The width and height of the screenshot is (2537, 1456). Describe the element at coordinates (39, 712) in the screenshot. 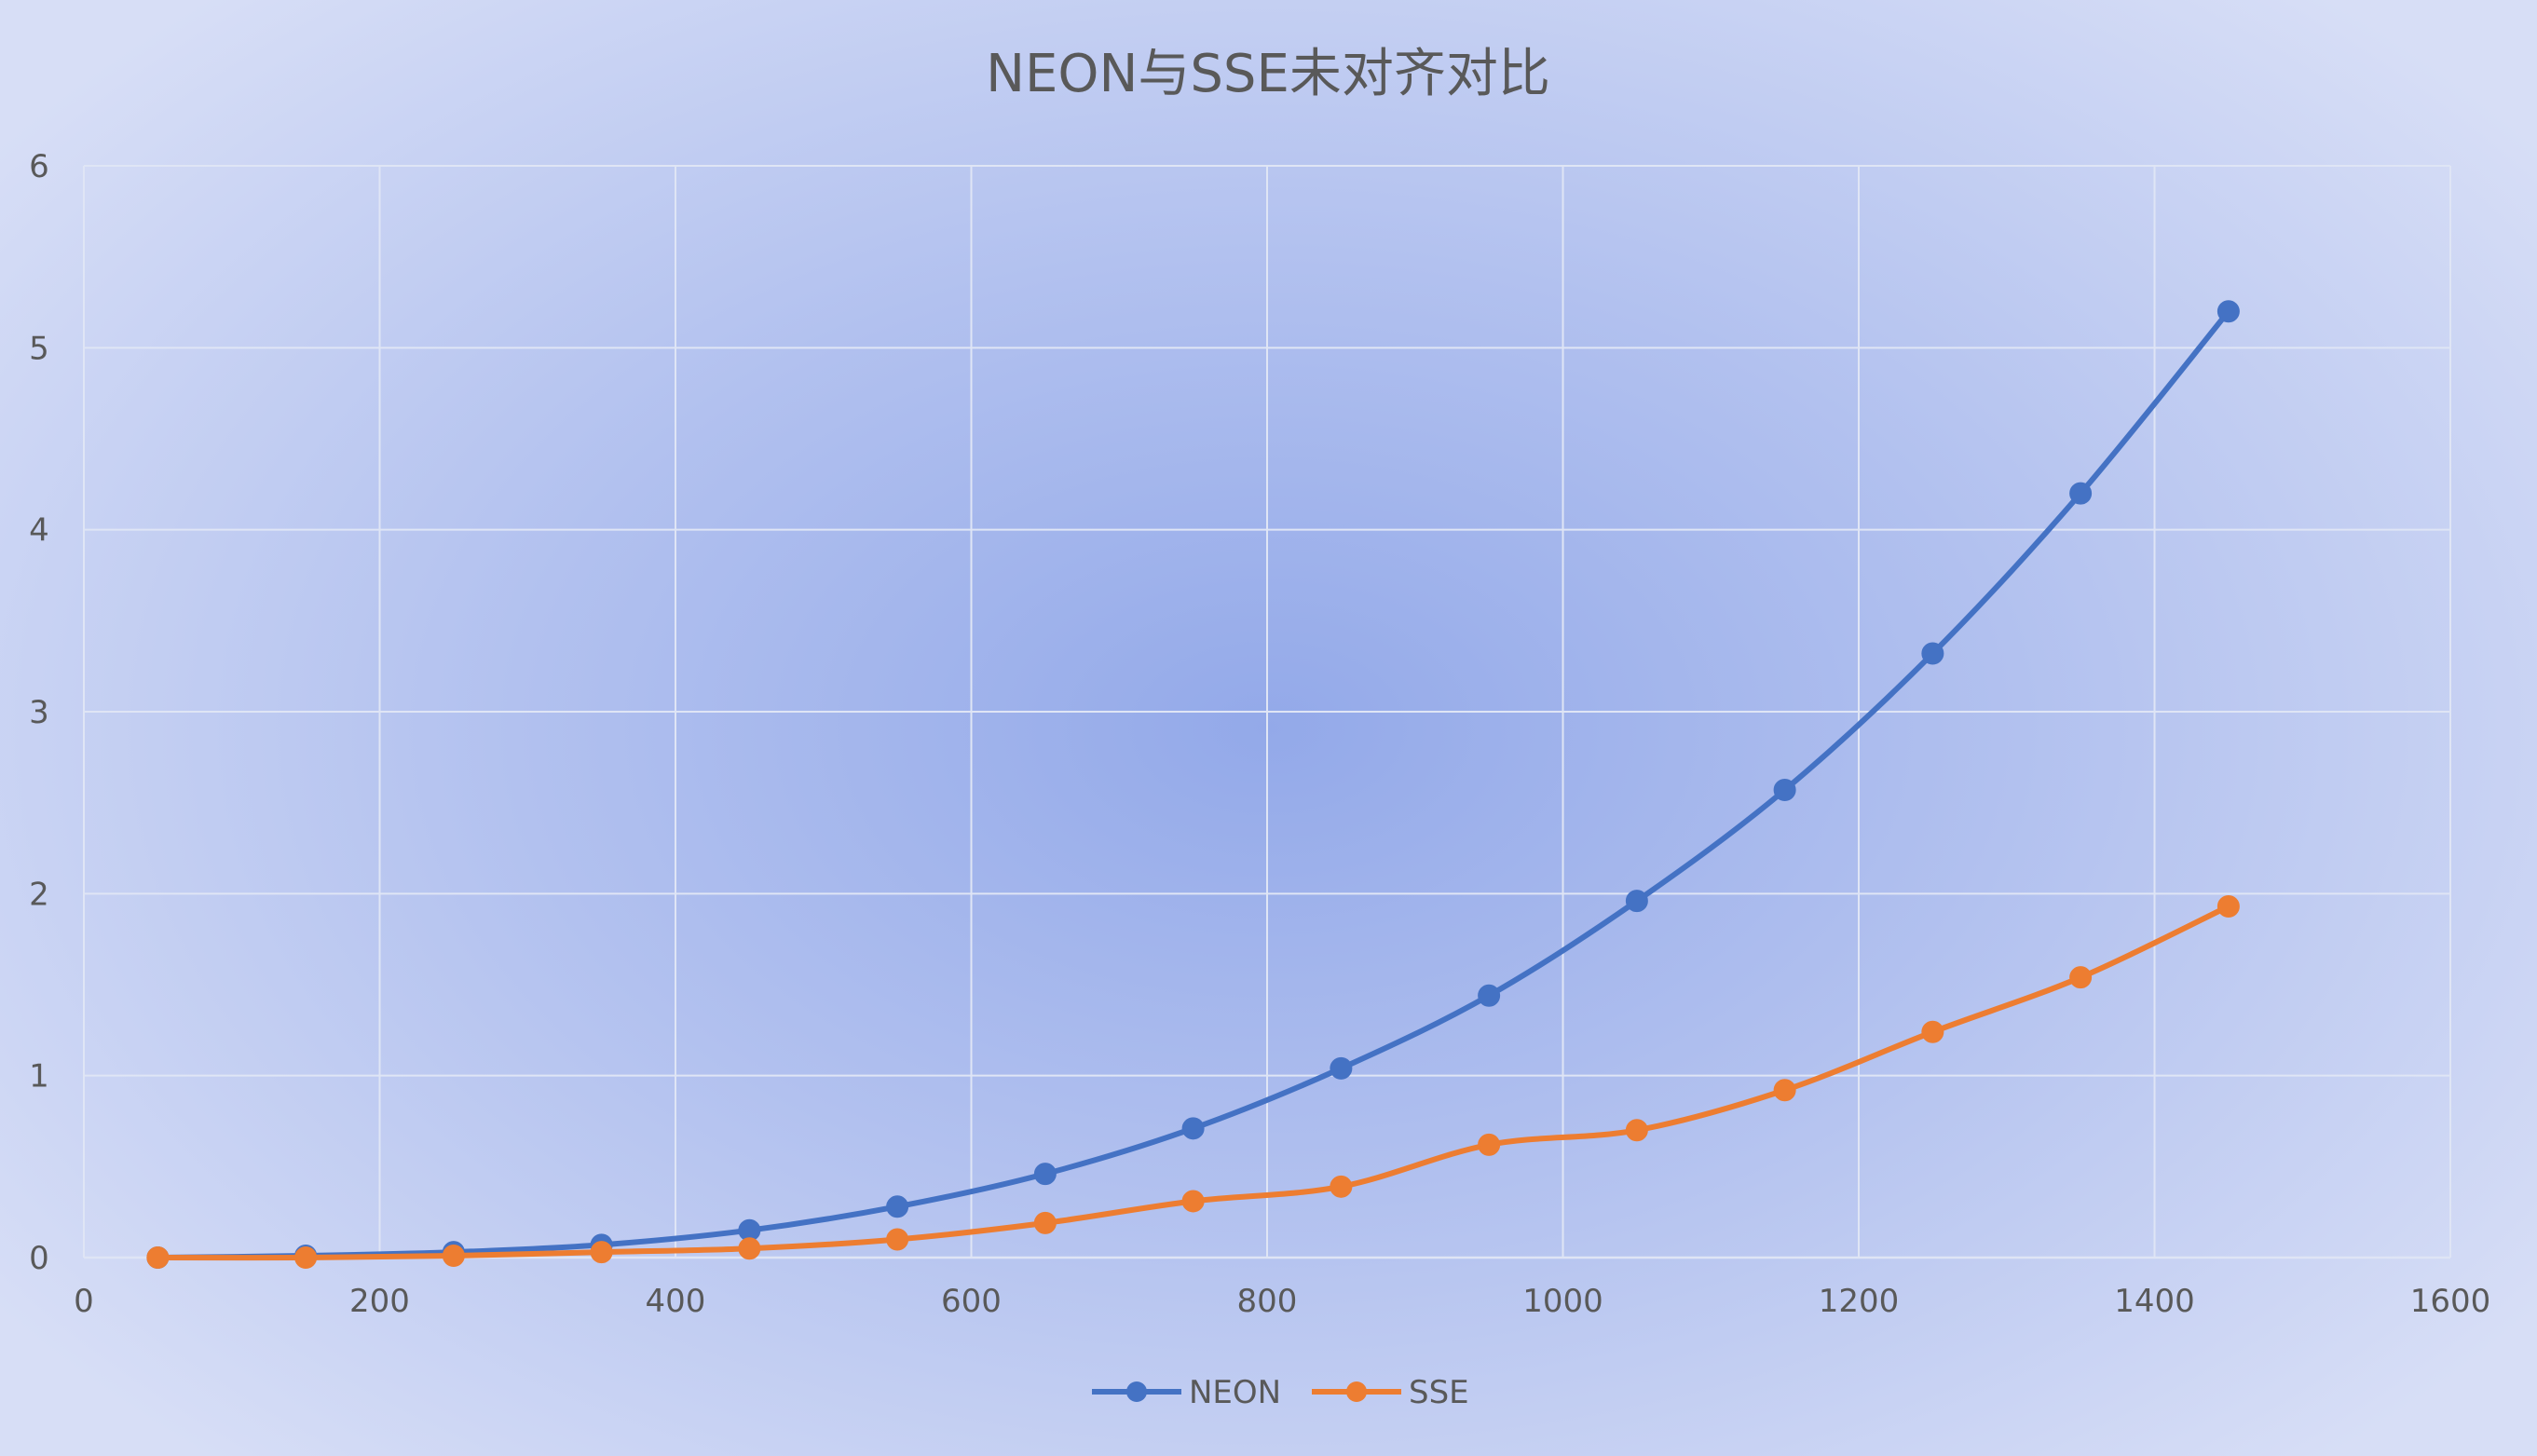

I see `y-tick-label: 3` at that location.